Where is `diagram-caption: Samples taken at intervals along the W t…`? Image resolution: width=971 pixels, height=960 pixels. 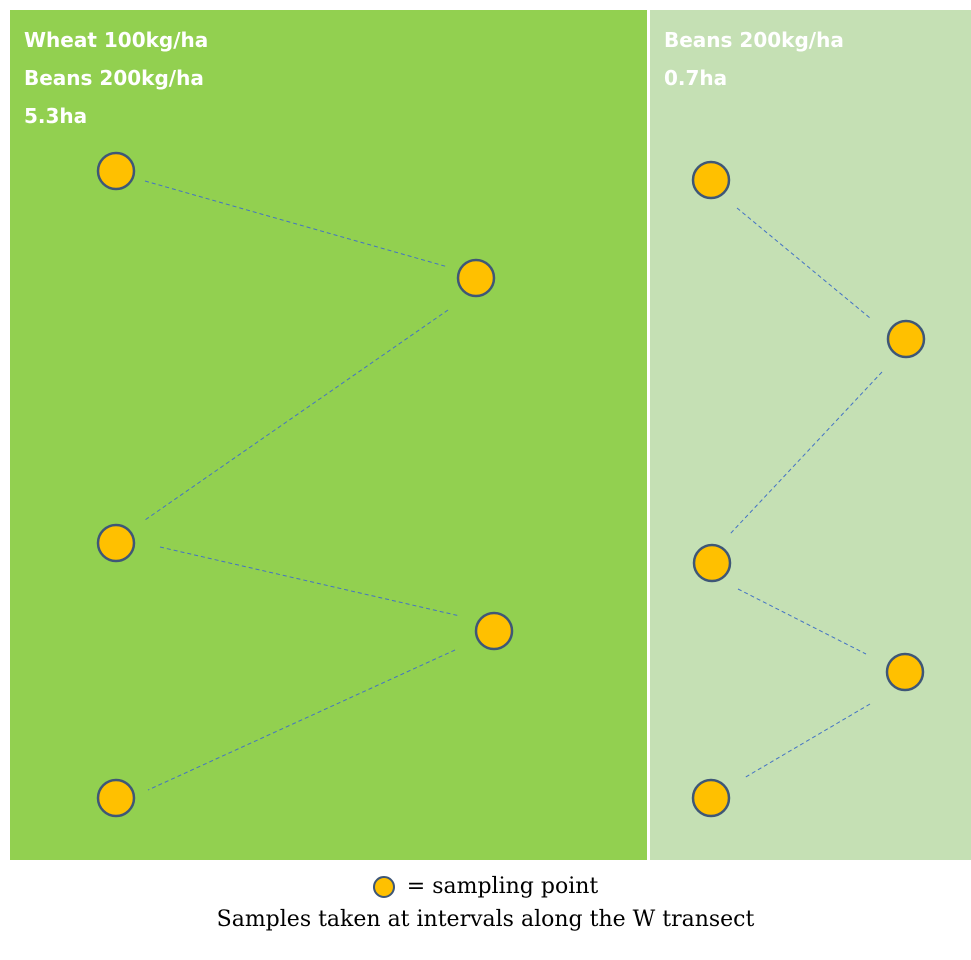 diagram-caption: Samples taken at intervals along the W t… is located at coordinates (485, 919).